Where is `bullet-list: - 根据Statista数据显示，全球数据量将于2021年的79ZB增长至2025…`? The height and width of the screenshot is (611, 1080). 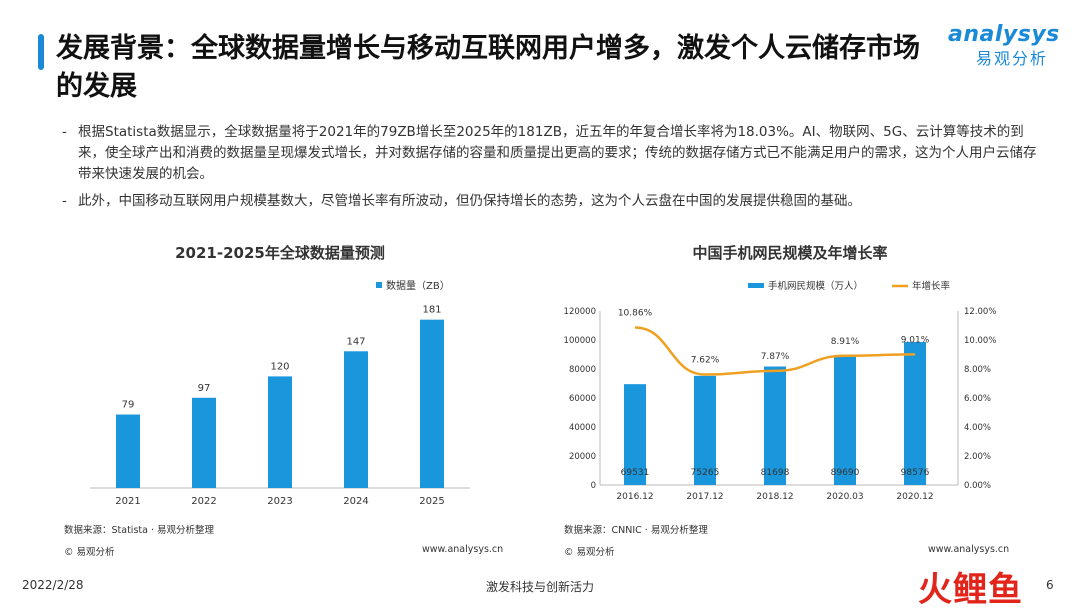
bullet-list: - 根据Statista数据显示，全球数据量将于2021年的79ZB增长至2025… is located at coordinates (549, 170).